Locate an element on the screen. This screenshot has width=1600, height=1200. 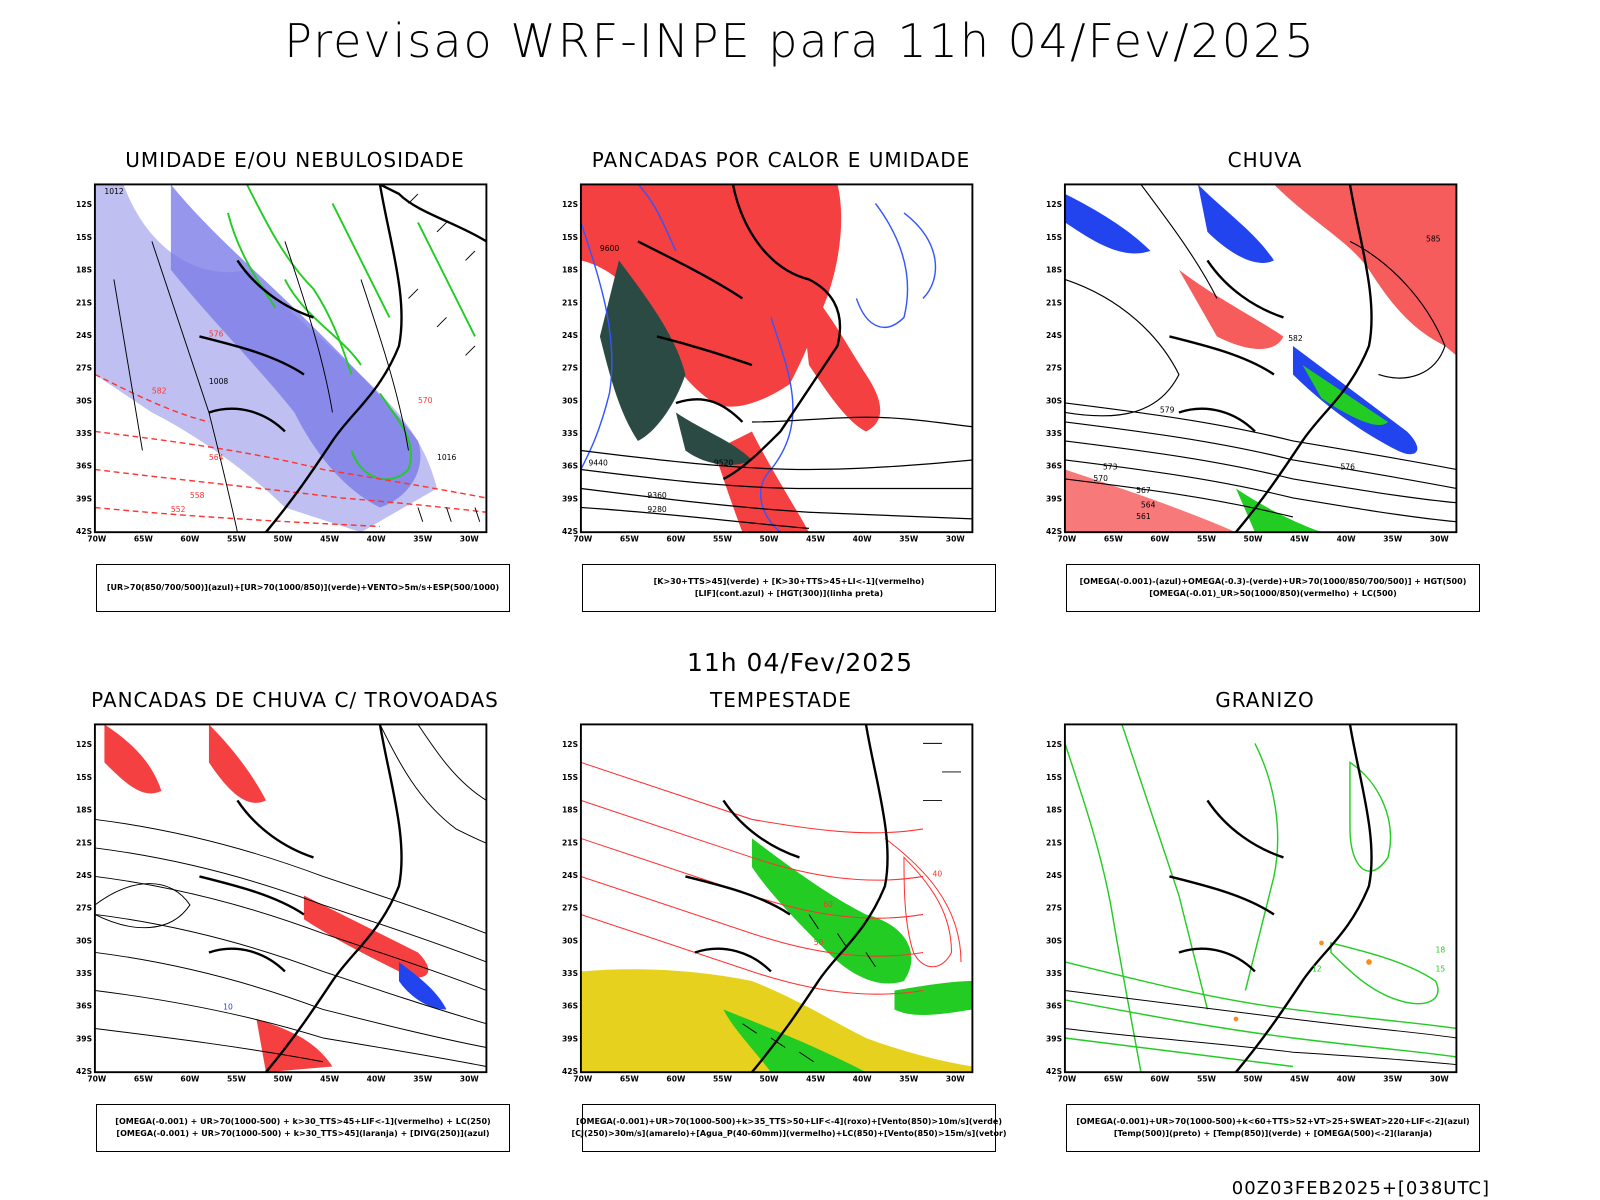
contour-label-group: 12 15 18 is located at coordinates (1378, 959).